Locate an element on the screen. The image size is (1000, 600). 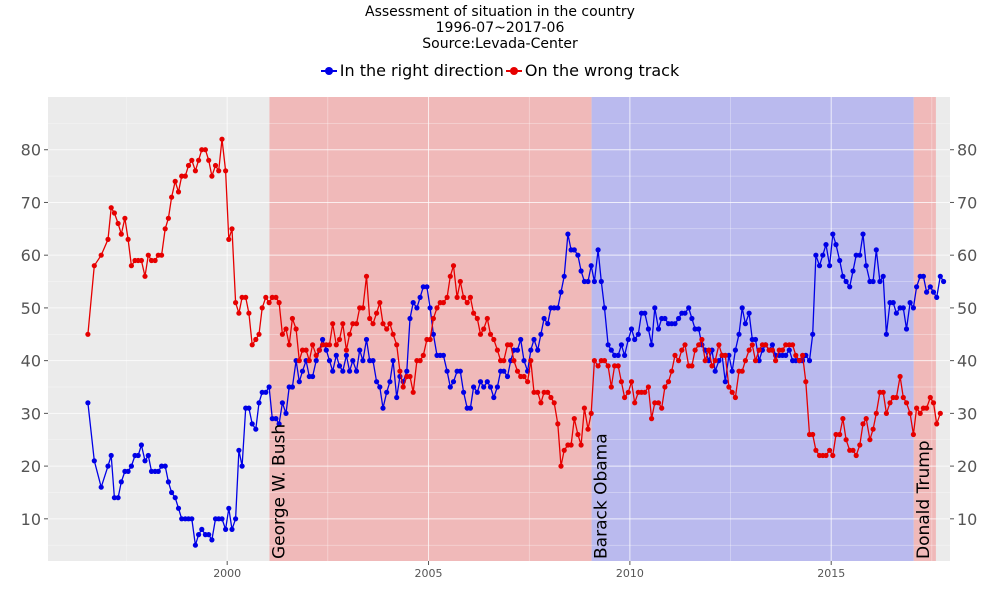
y-axis-left: 10 20 30 40 50 60 70 80 is located at coordinates (34, 335).